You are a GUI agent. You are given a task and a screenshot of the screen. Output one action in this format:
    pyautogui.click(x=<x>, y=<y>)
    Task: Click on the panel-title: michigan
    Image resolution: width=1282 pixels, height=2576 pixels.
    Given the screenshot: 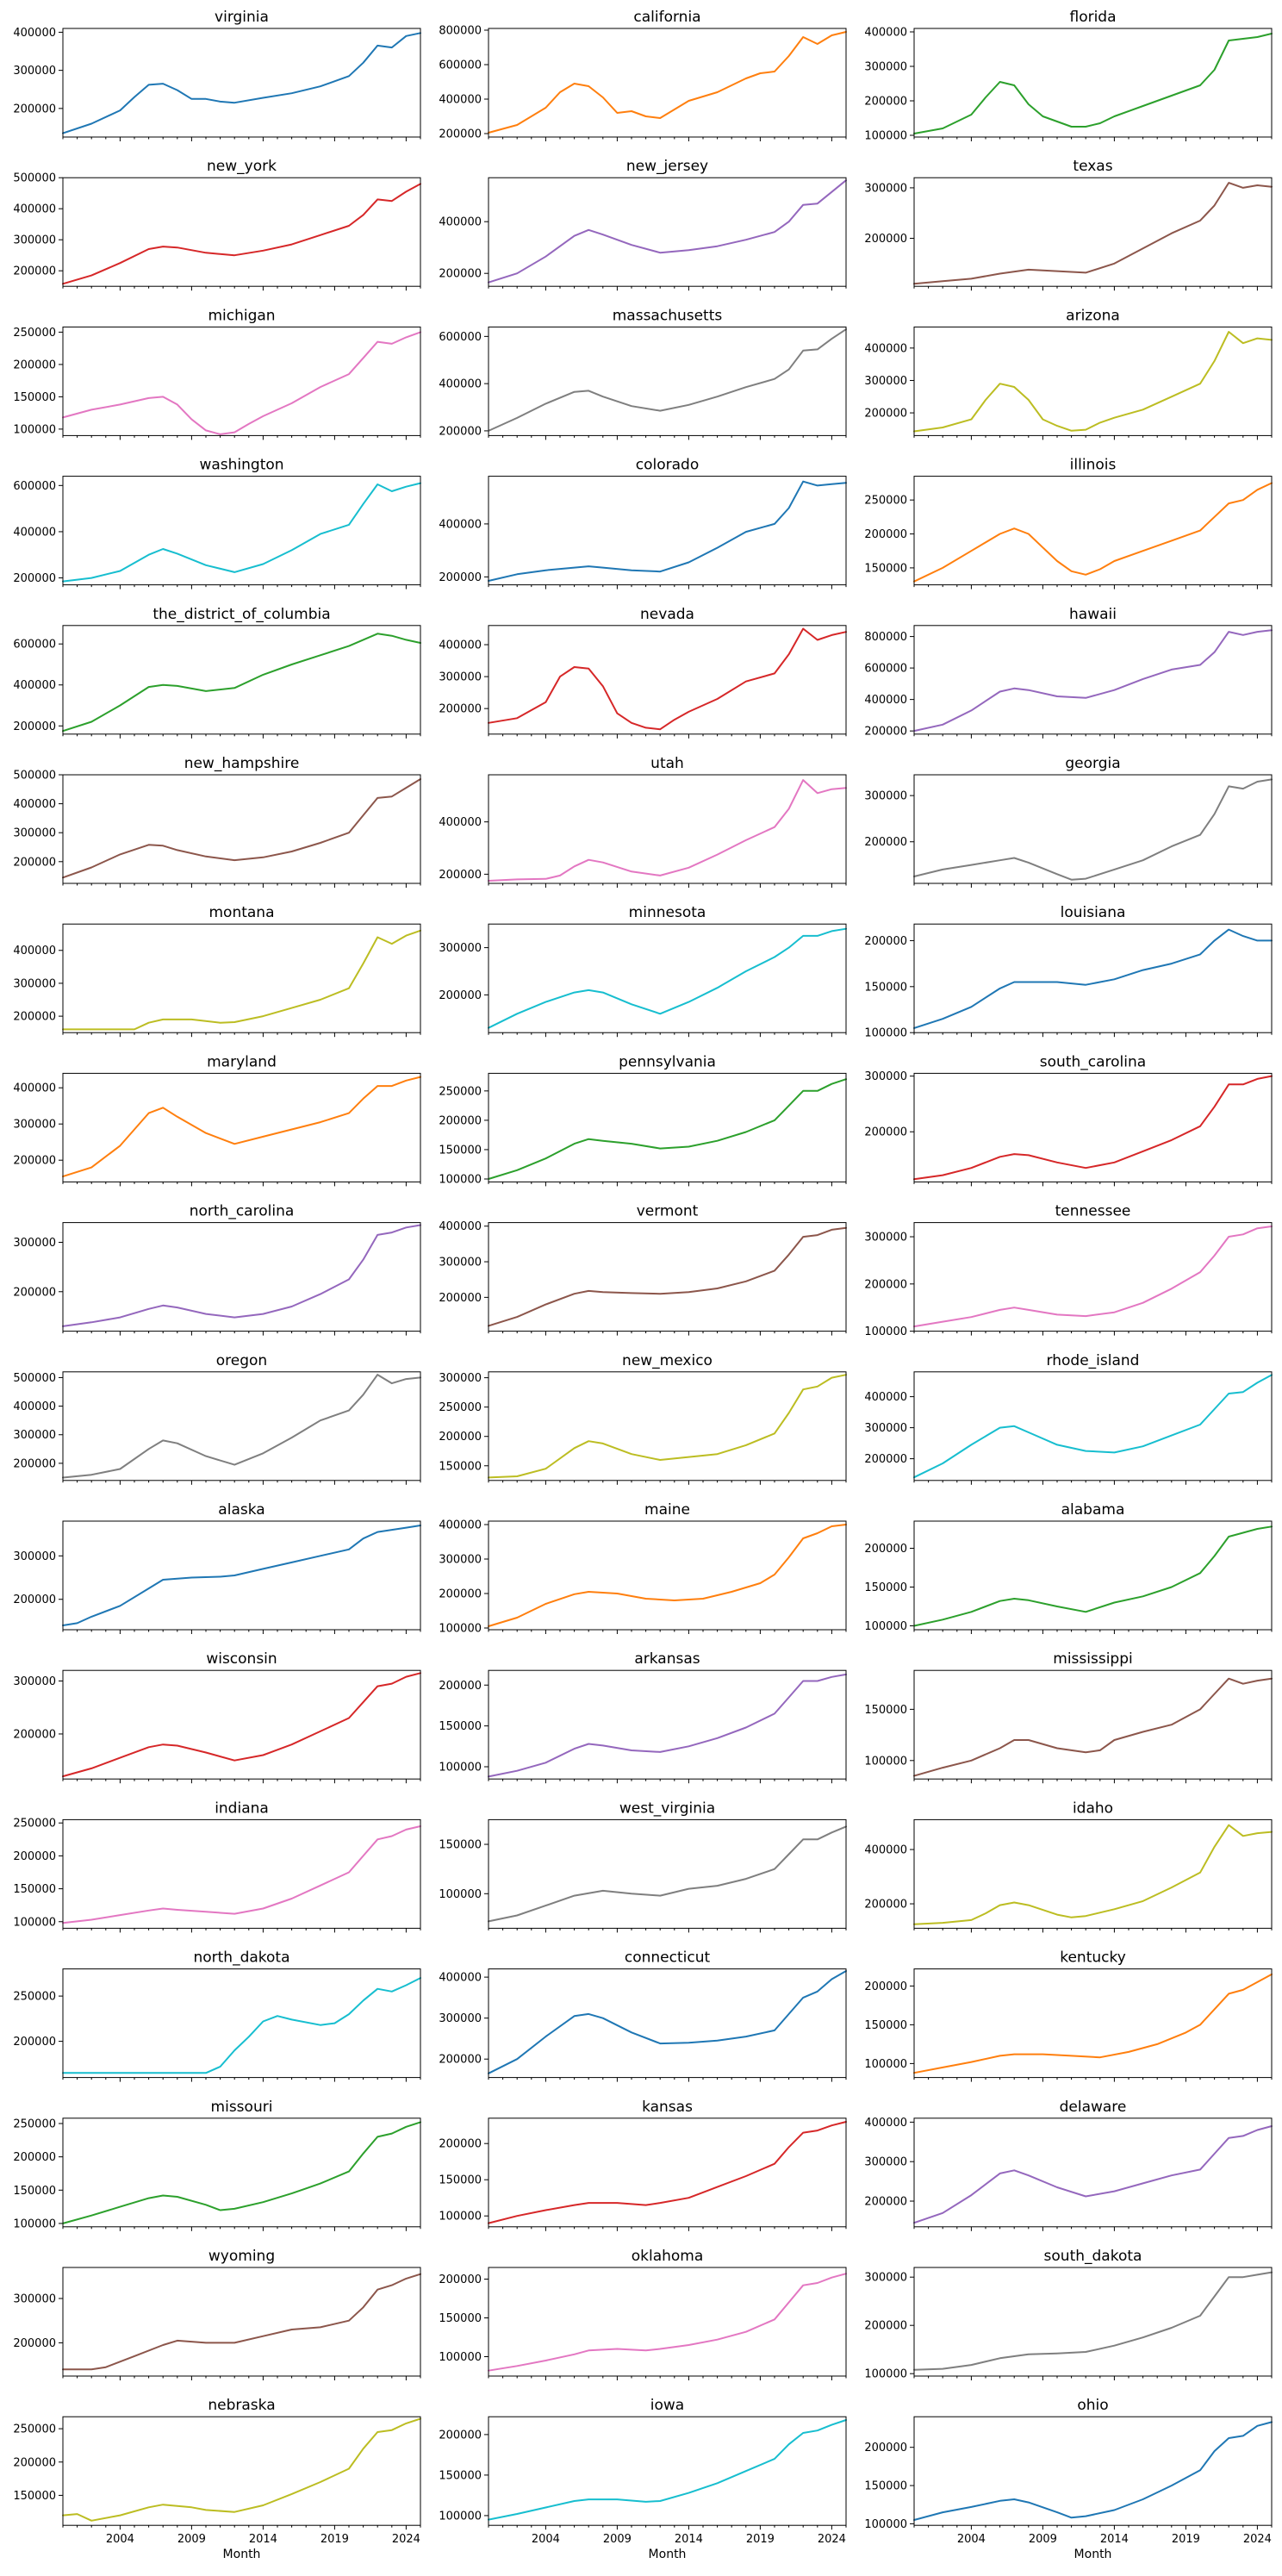 What is the action you would take?
    pyautogui.click(x=241, y=315)
    